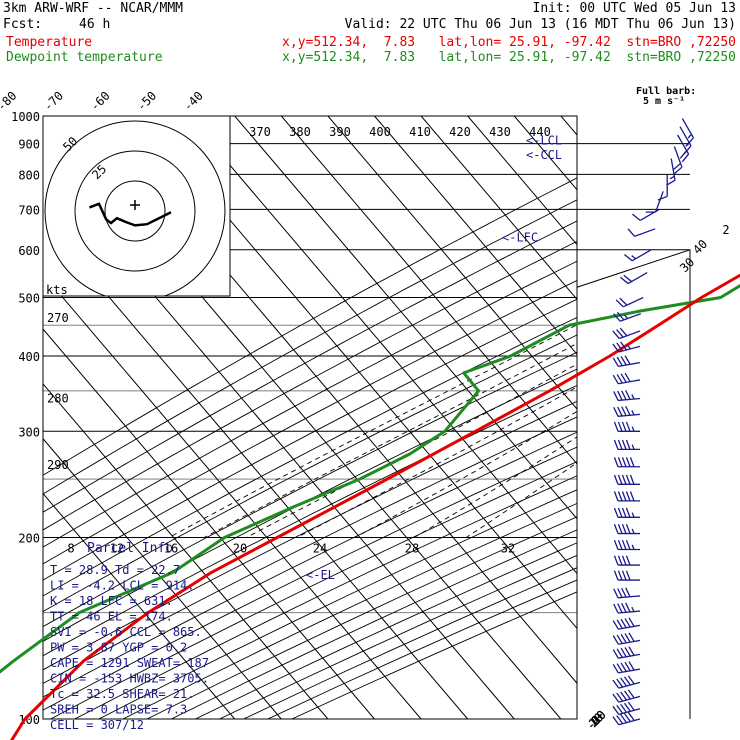  I want to click on pressure-tick-label: 800, so click(29, 175).